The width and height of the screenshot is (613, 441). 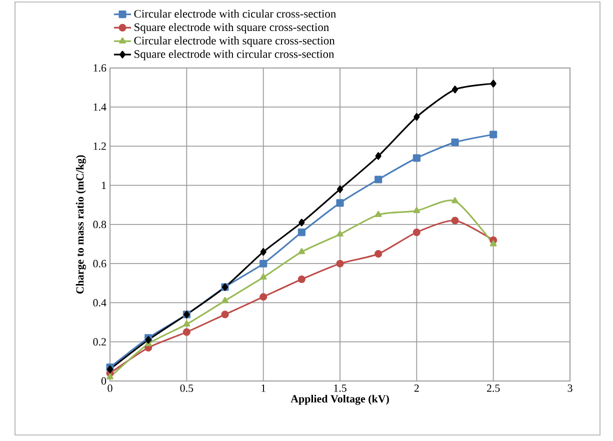 I want to click on x-tick-label: 2.5, so click(x=493, y=388).